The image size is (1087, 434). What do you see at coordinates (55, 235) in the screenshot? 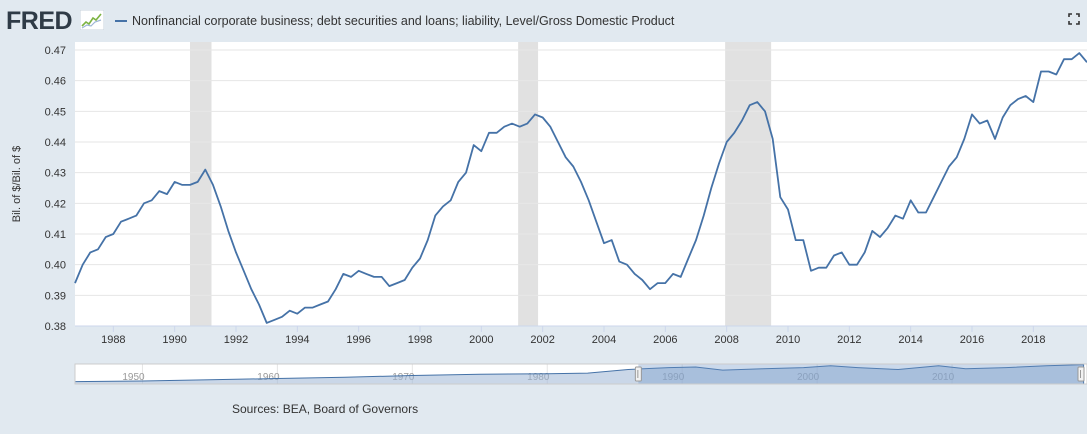
I see `y-tick-label: 0.41` at bounding box center [55, 235].